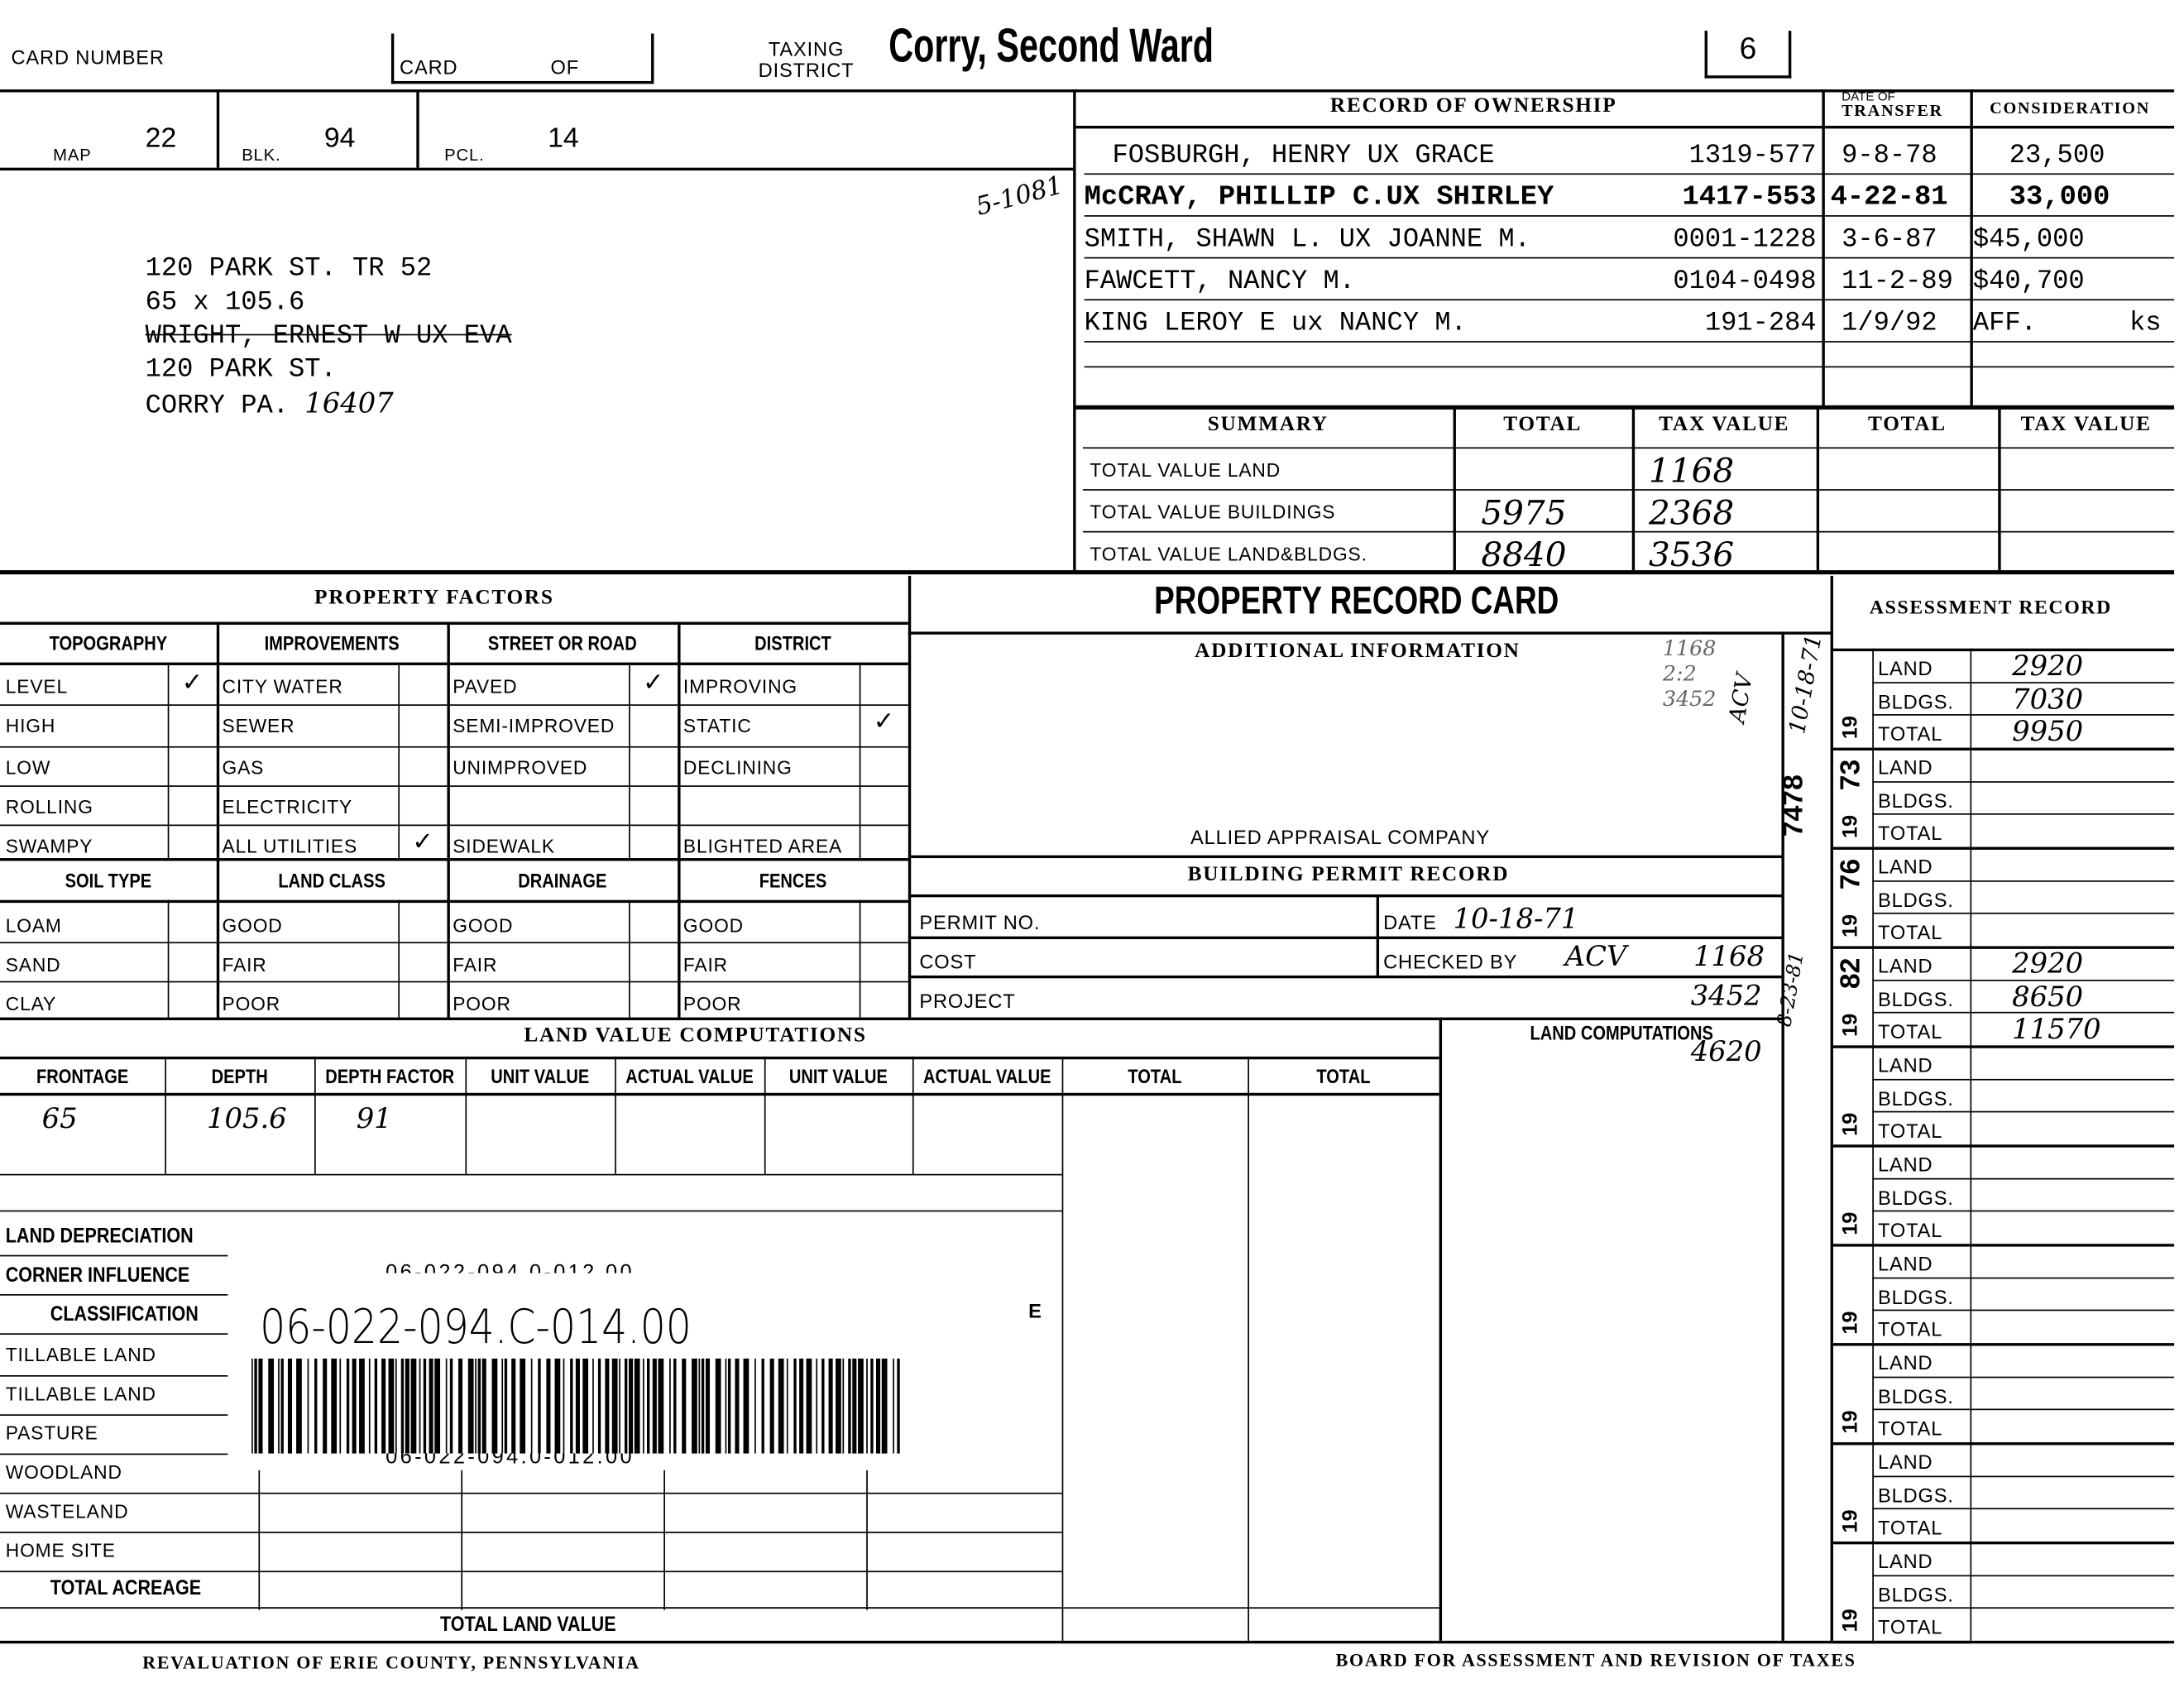 This screenshot has height=1688, width=2184. I want to click on factor-item: SWAMPY, so click(49, 846).